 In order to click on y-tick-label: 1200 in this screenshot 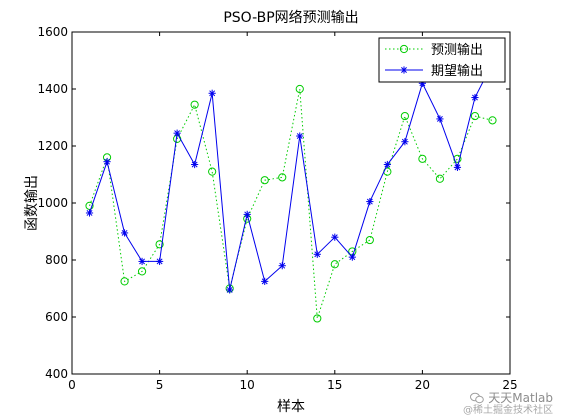, I will do `click(52, 146)`.